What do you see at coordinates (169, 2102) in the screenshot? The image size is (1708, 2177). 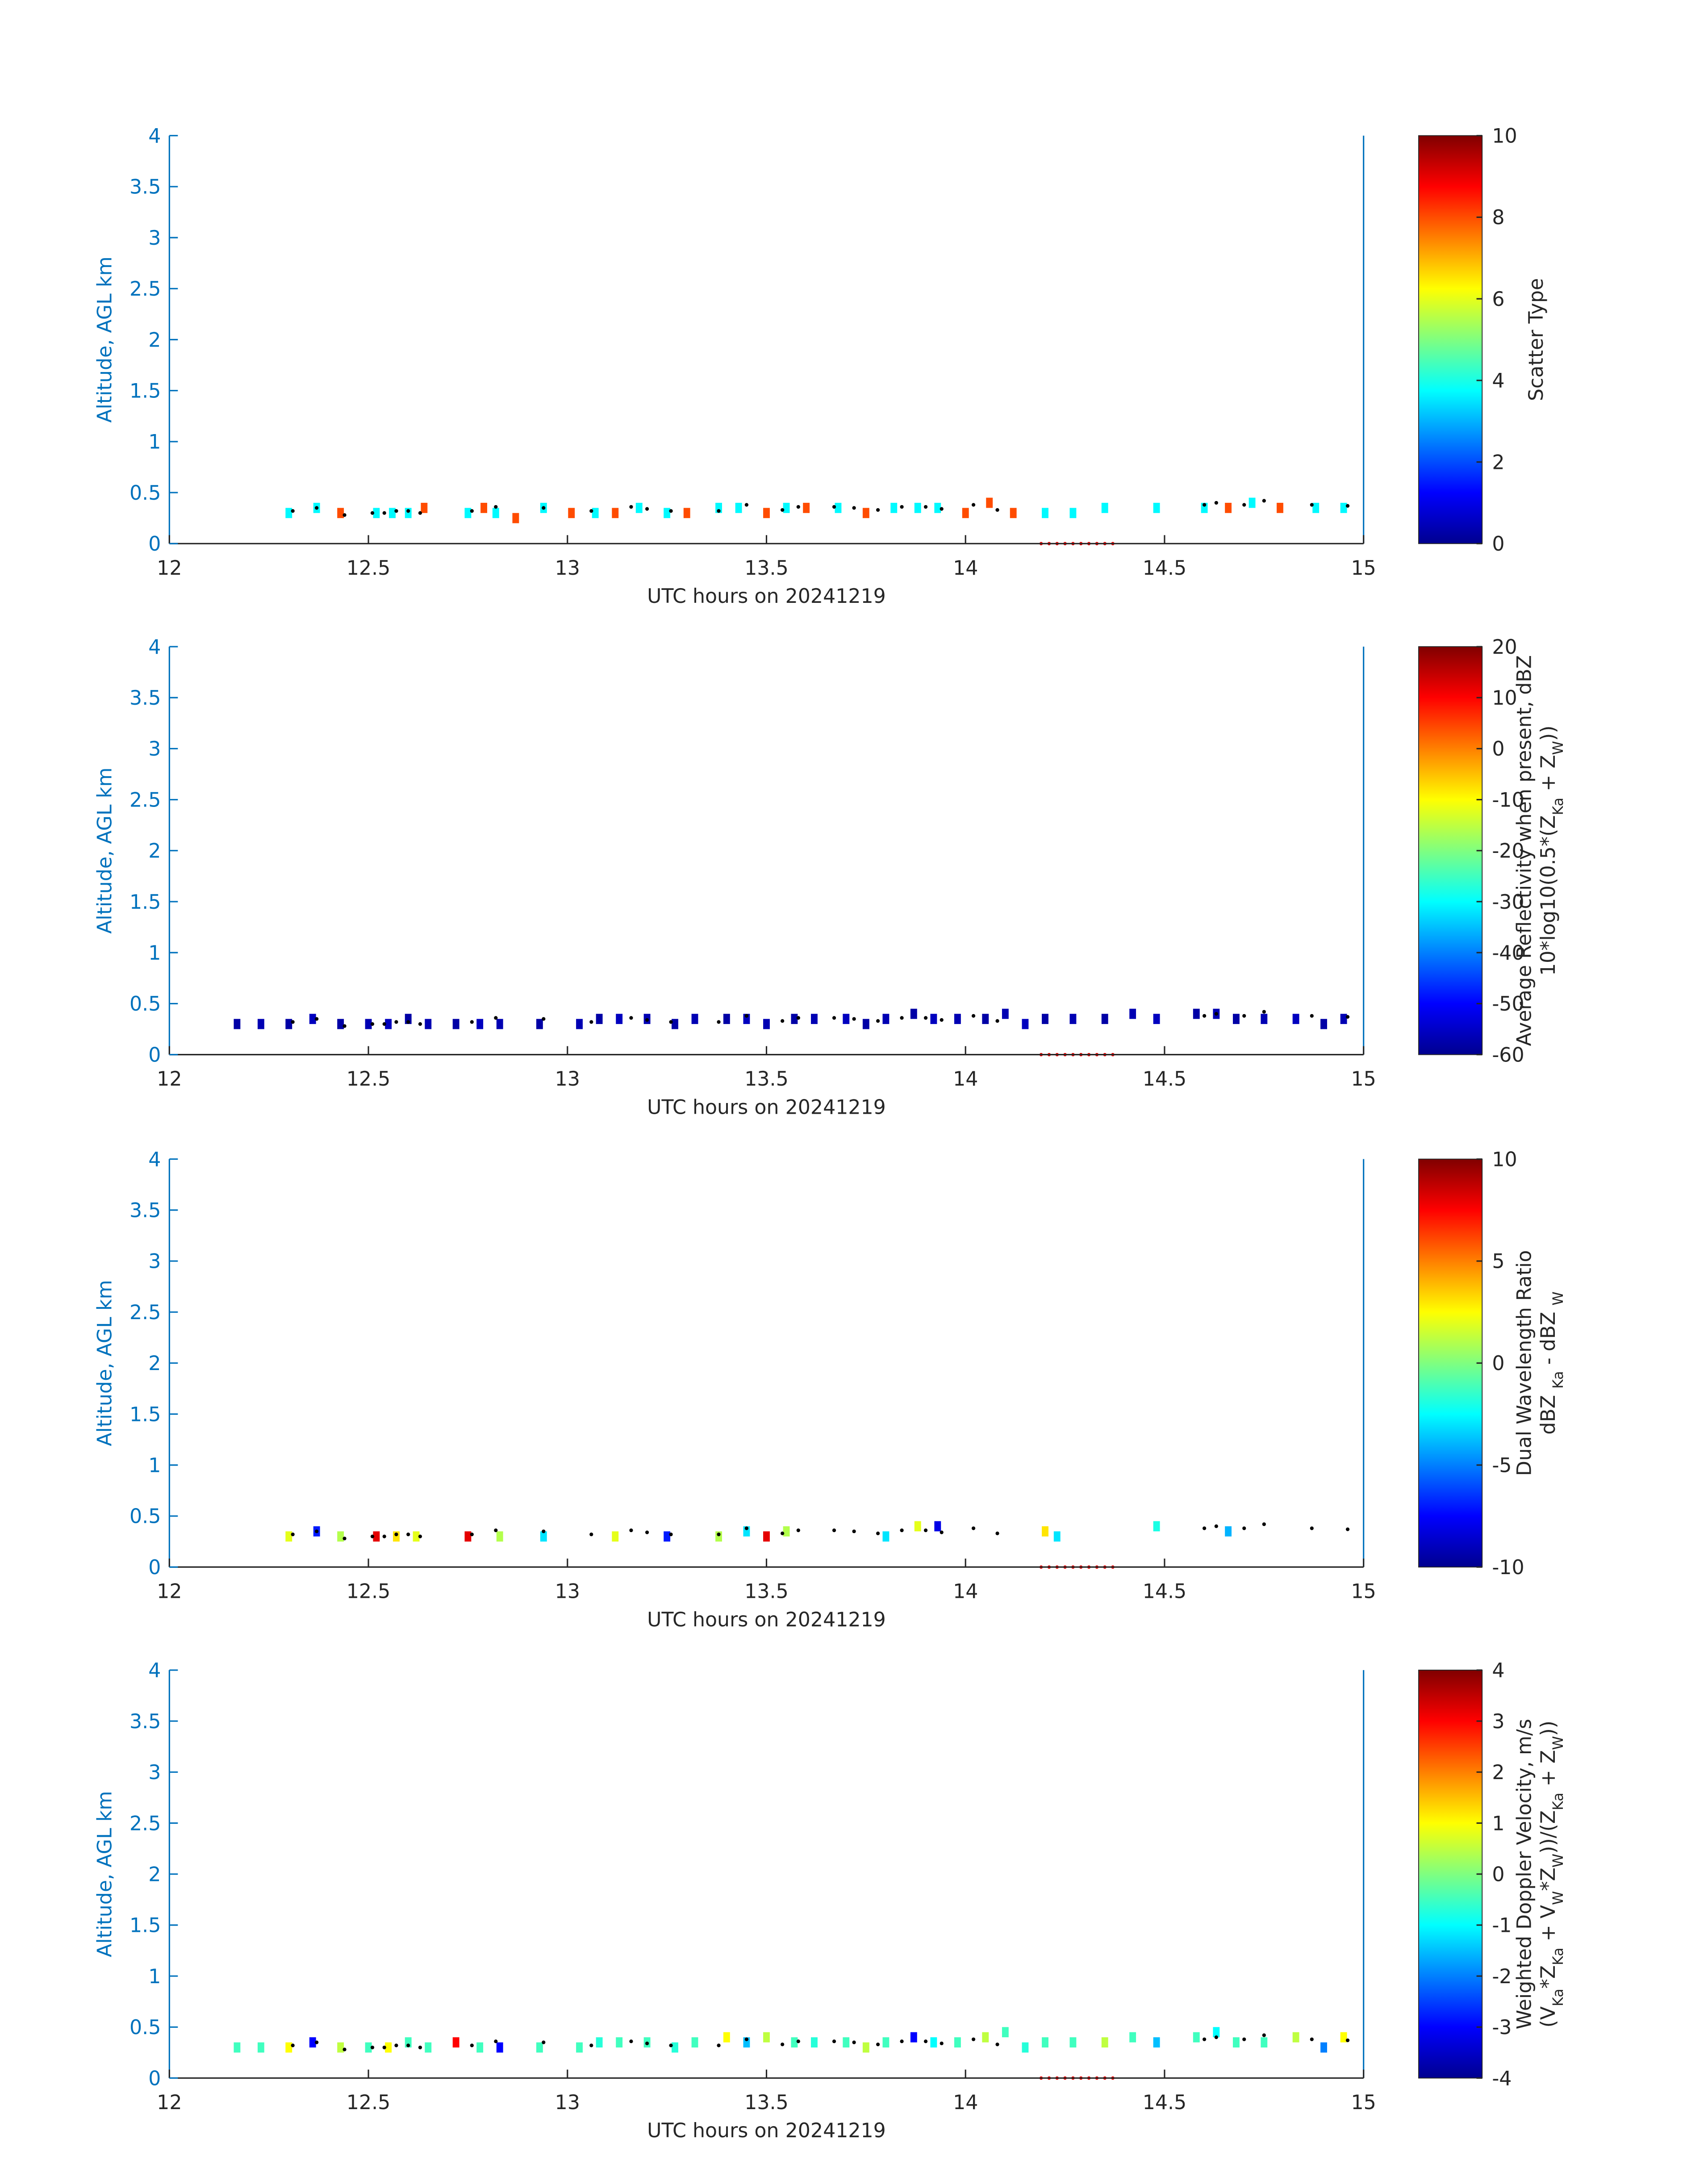 I see `x-tick-label: 12` at bounding box center [169, 2102].